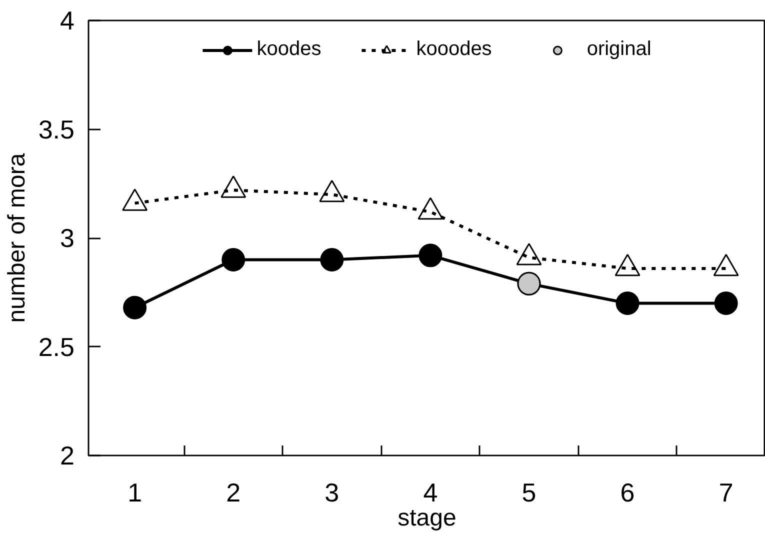 The height and width of the screenshot is (534, 765). What do you see at coordinates (289, 49) in the screenshot?
I see `legend-label: koodes` at bounding box center [289, 49].